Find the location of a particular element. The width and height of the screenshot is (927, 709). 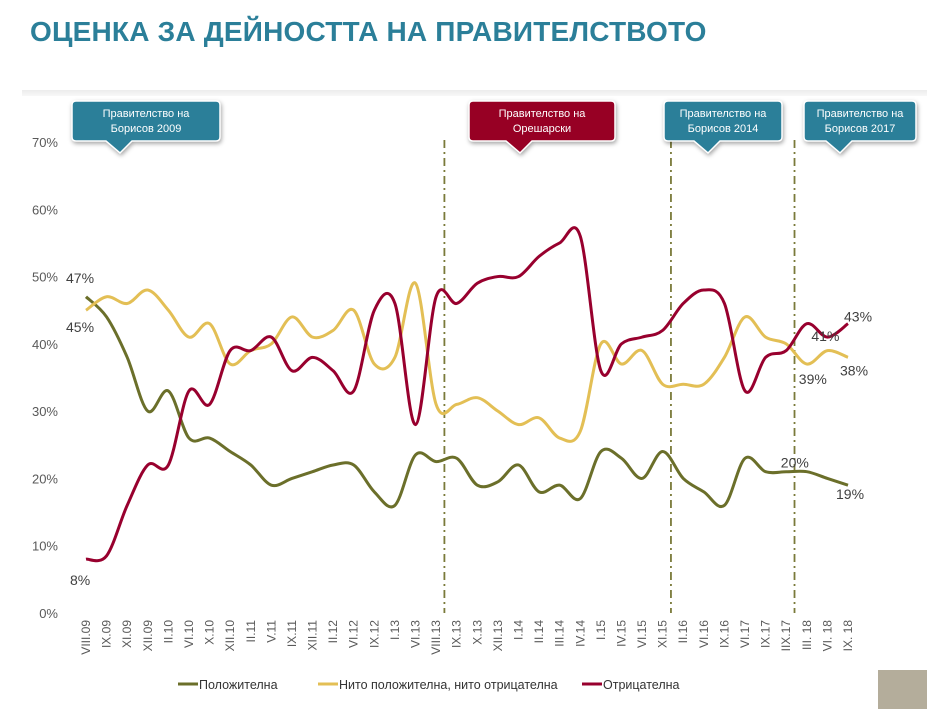

x-tick-label: III.14 is located at coordinates (560, 633).